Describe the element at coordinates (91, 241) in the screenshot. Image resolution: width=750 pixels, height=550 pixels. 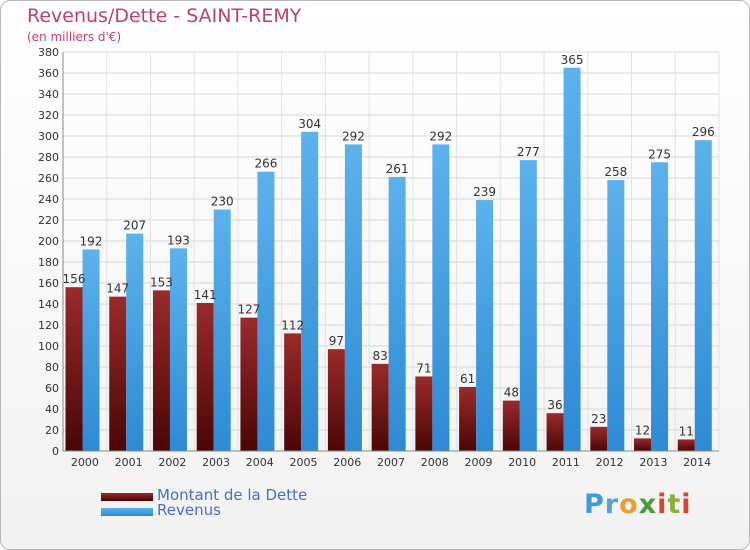
I see `data-label-revenus: 192` at that location.